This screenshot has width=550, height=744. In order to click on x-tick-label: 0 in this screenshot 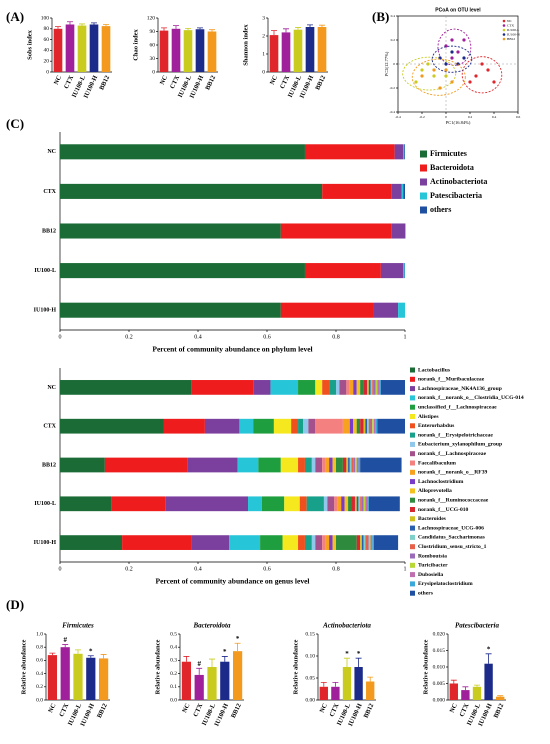, I will do `click(446, 117)`.